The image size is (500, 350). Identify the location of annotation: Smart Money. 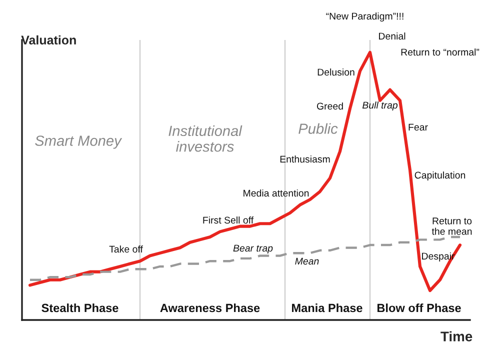
(78, 142).